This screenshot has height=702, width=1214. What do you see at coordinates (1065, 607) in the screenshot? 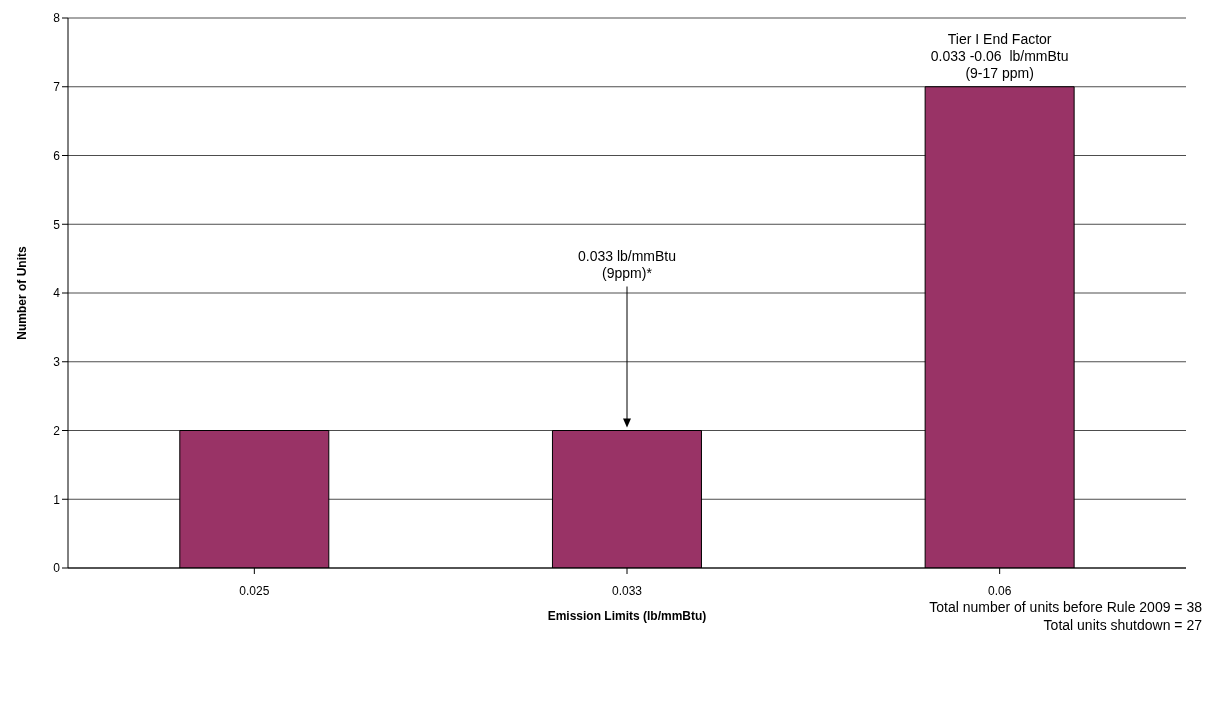
I see `text: Total number of units before Rule 2009 = 38` at bounding box center [1065, 607].